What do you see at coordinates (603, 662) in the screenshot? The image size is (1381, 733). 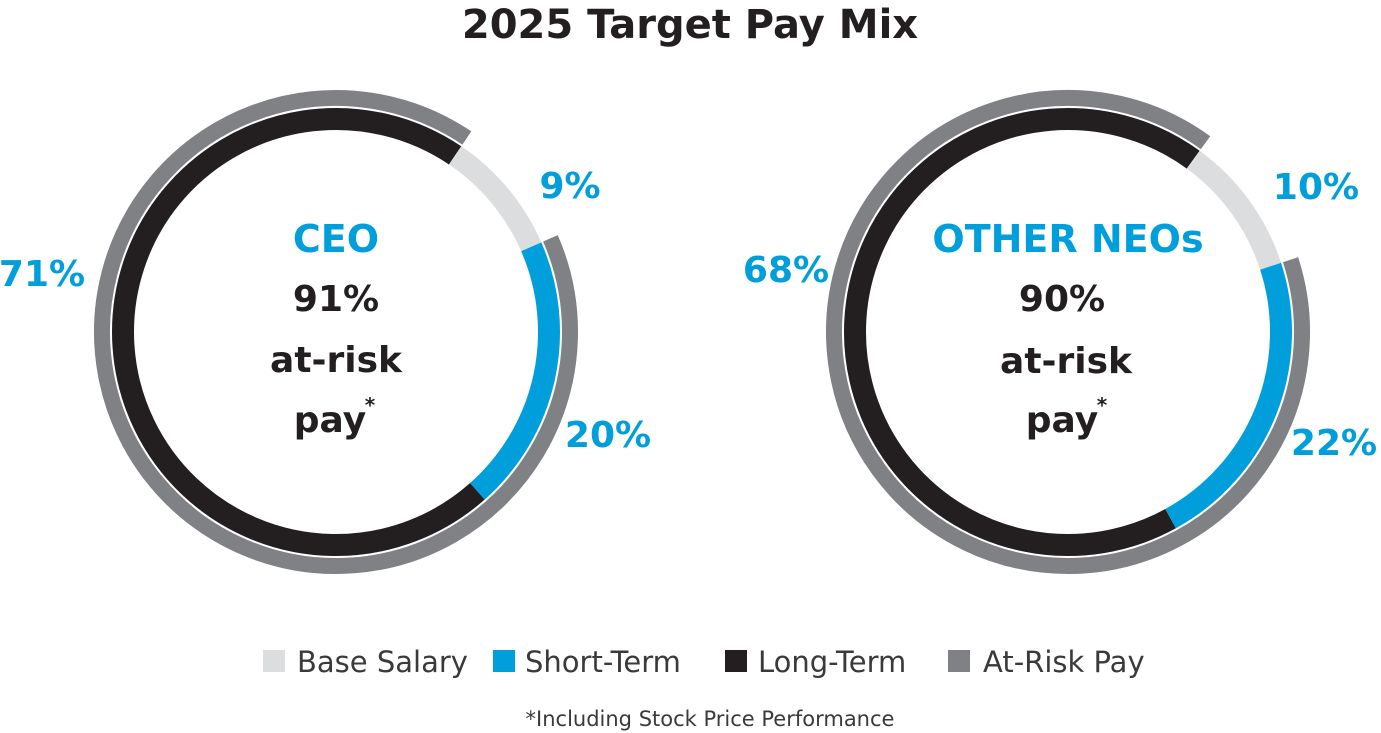 I see `legend-label-short-term: Short-Term` at bounding box center [603, 662].